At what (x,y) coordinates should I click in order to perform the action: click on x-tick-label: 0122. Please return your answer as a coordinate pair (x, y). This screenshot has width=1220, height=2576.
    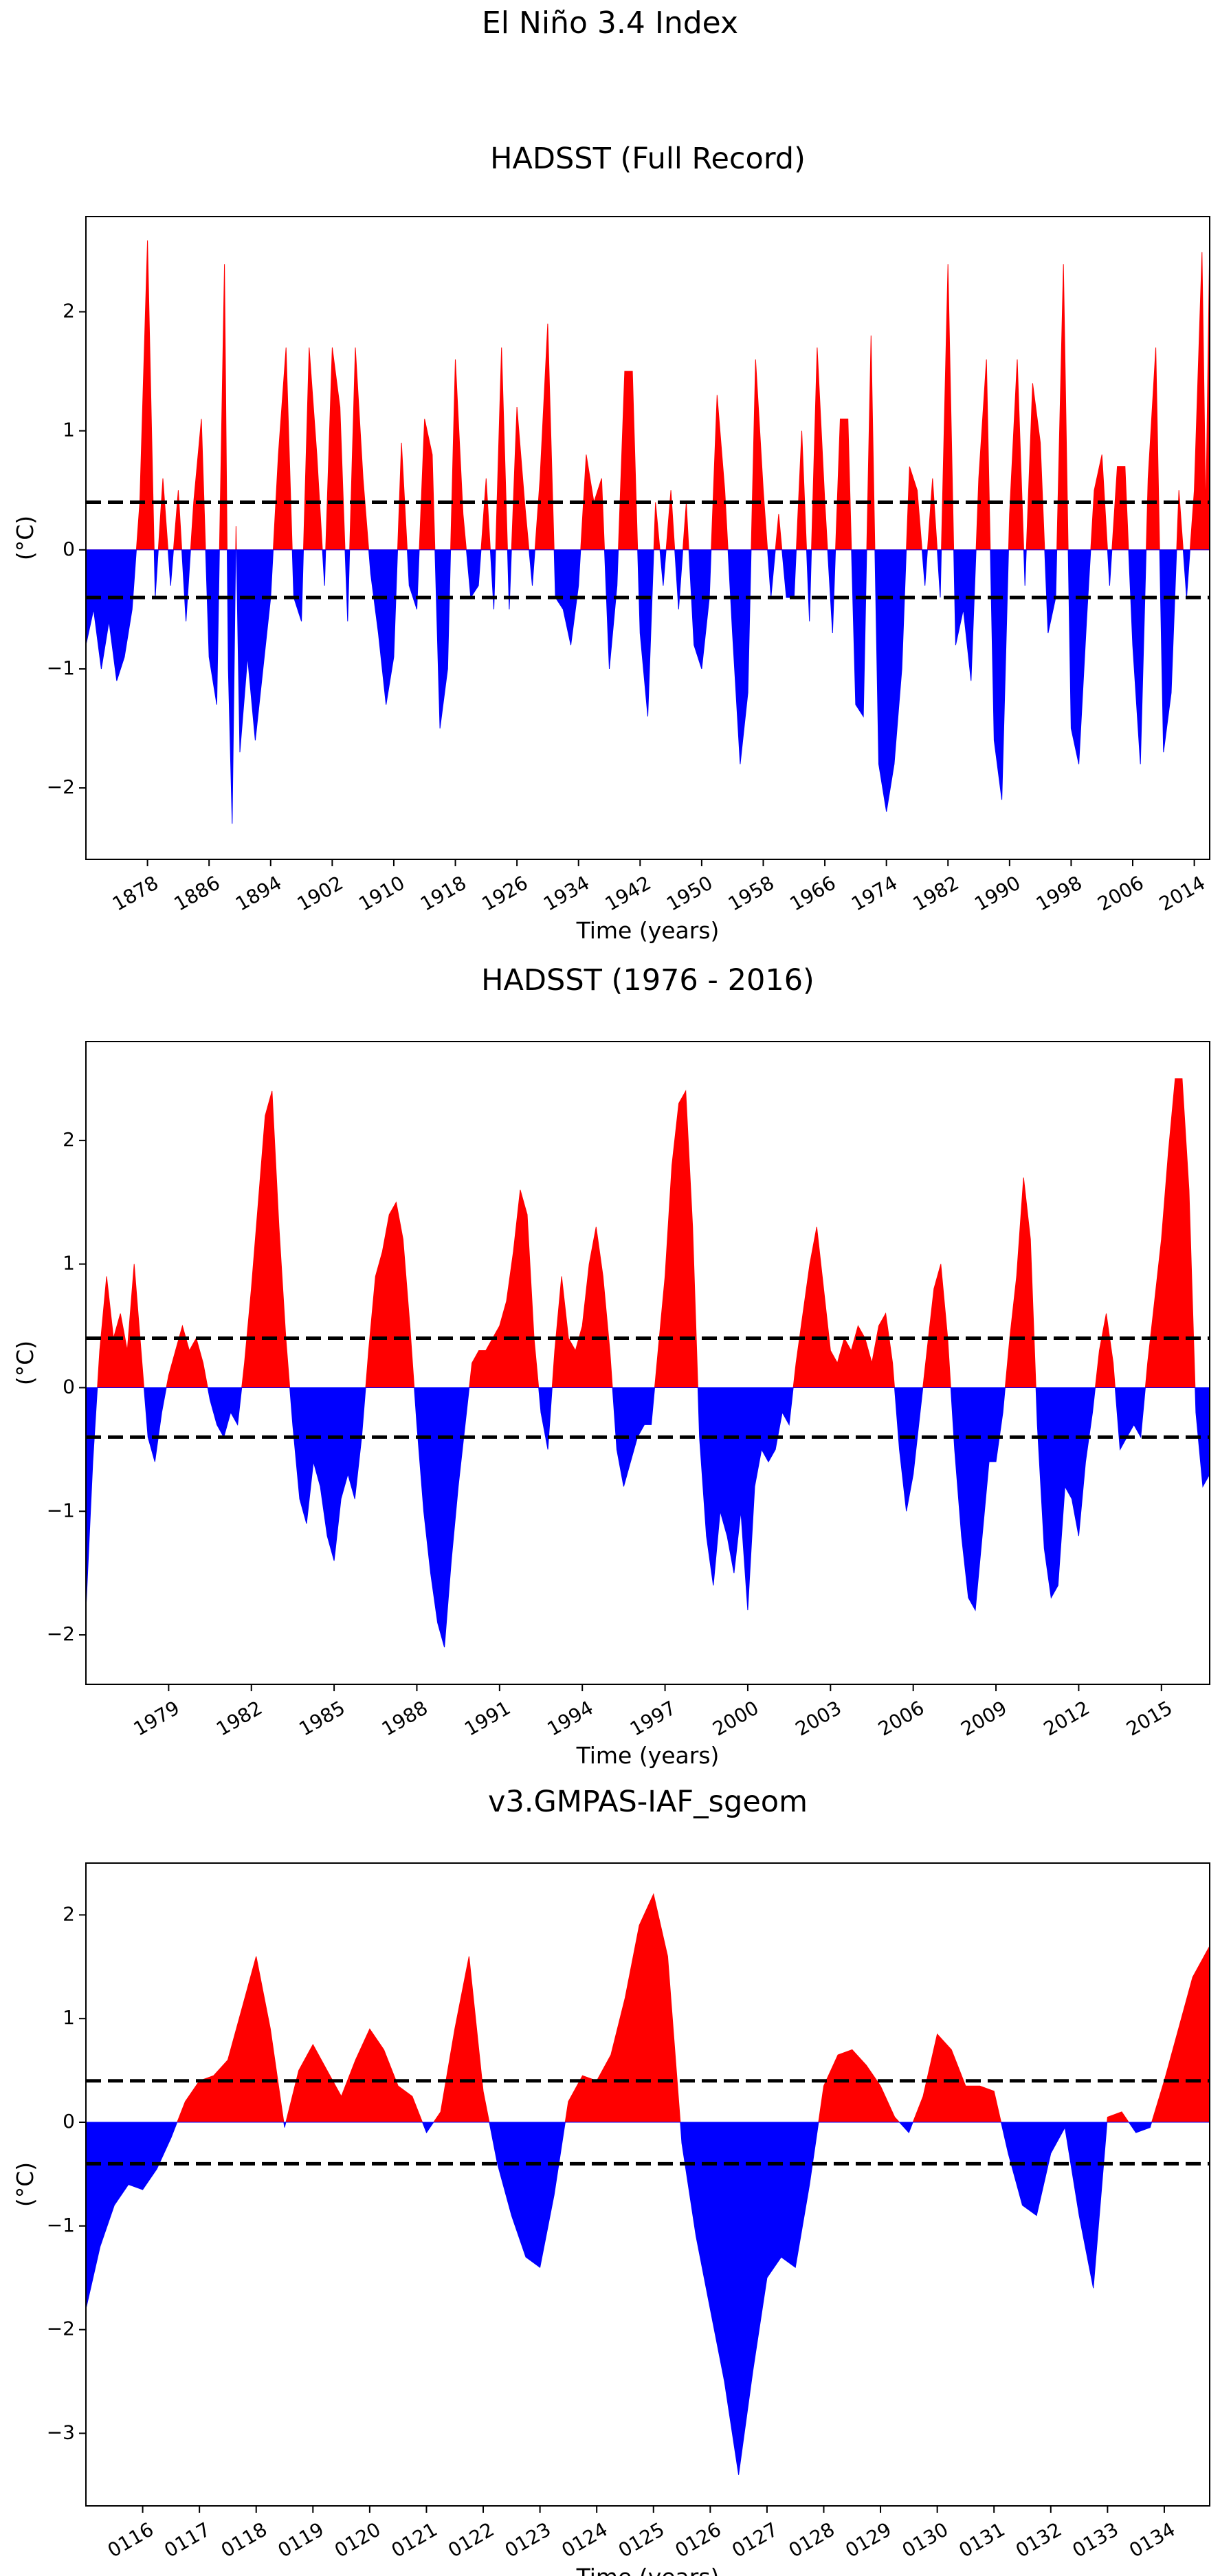
    Looking at the image, I should click on (471, 2540).